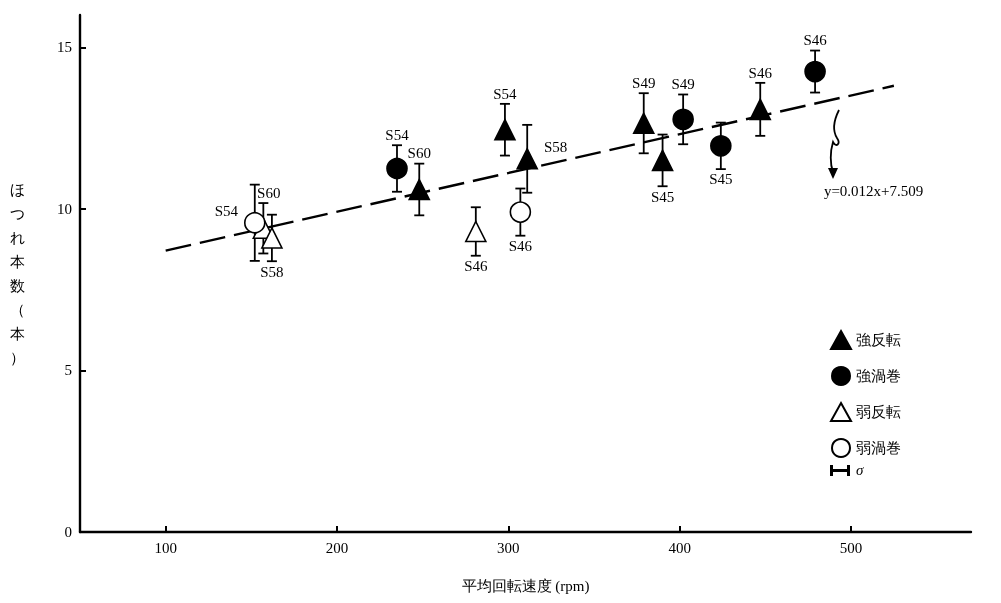 The image size is (1001, 603). What do you see at coordinates (878, 376) in the screenshot?
I see `legend-label: 強渦巻` at bounding box center [878, 376].